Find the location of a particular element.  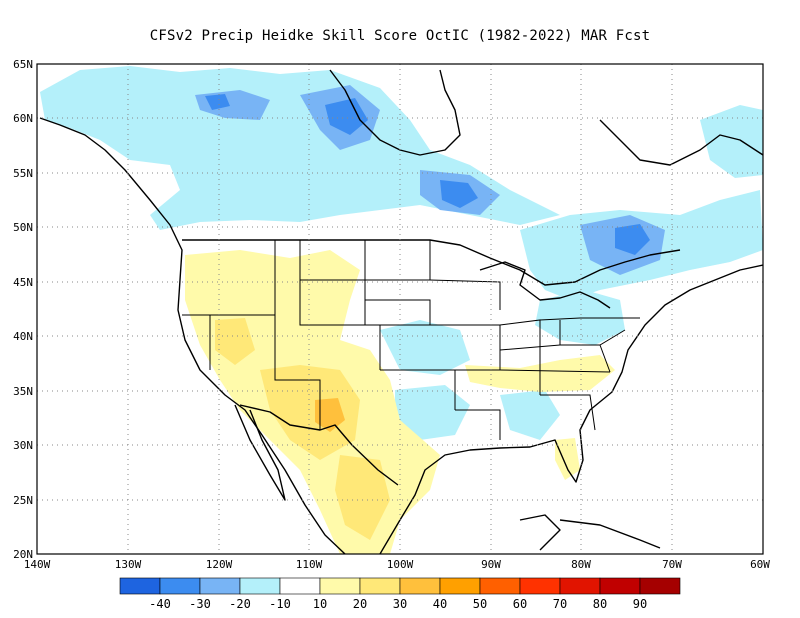

lon-label-80w: 80W is located at coordinates (581, 564).